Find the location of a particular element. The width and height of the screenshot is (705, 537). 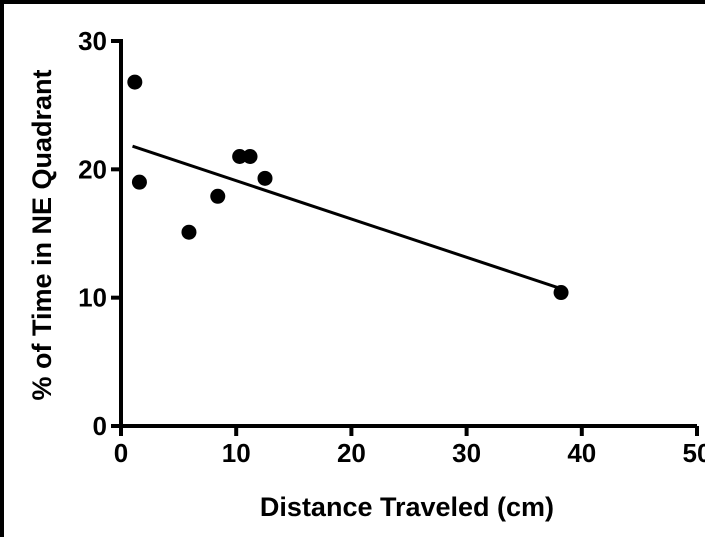

x-tick-label: 40 is located at coordinates (581, 453).